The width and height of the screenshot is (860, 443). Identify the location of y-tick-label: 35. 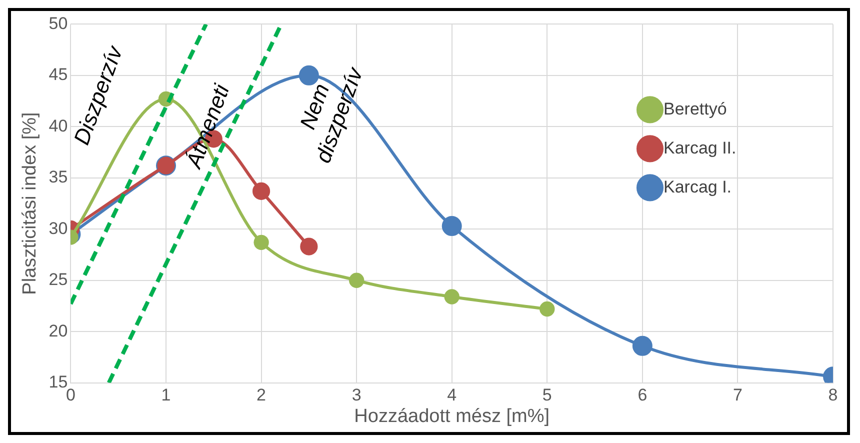
(58, 177).